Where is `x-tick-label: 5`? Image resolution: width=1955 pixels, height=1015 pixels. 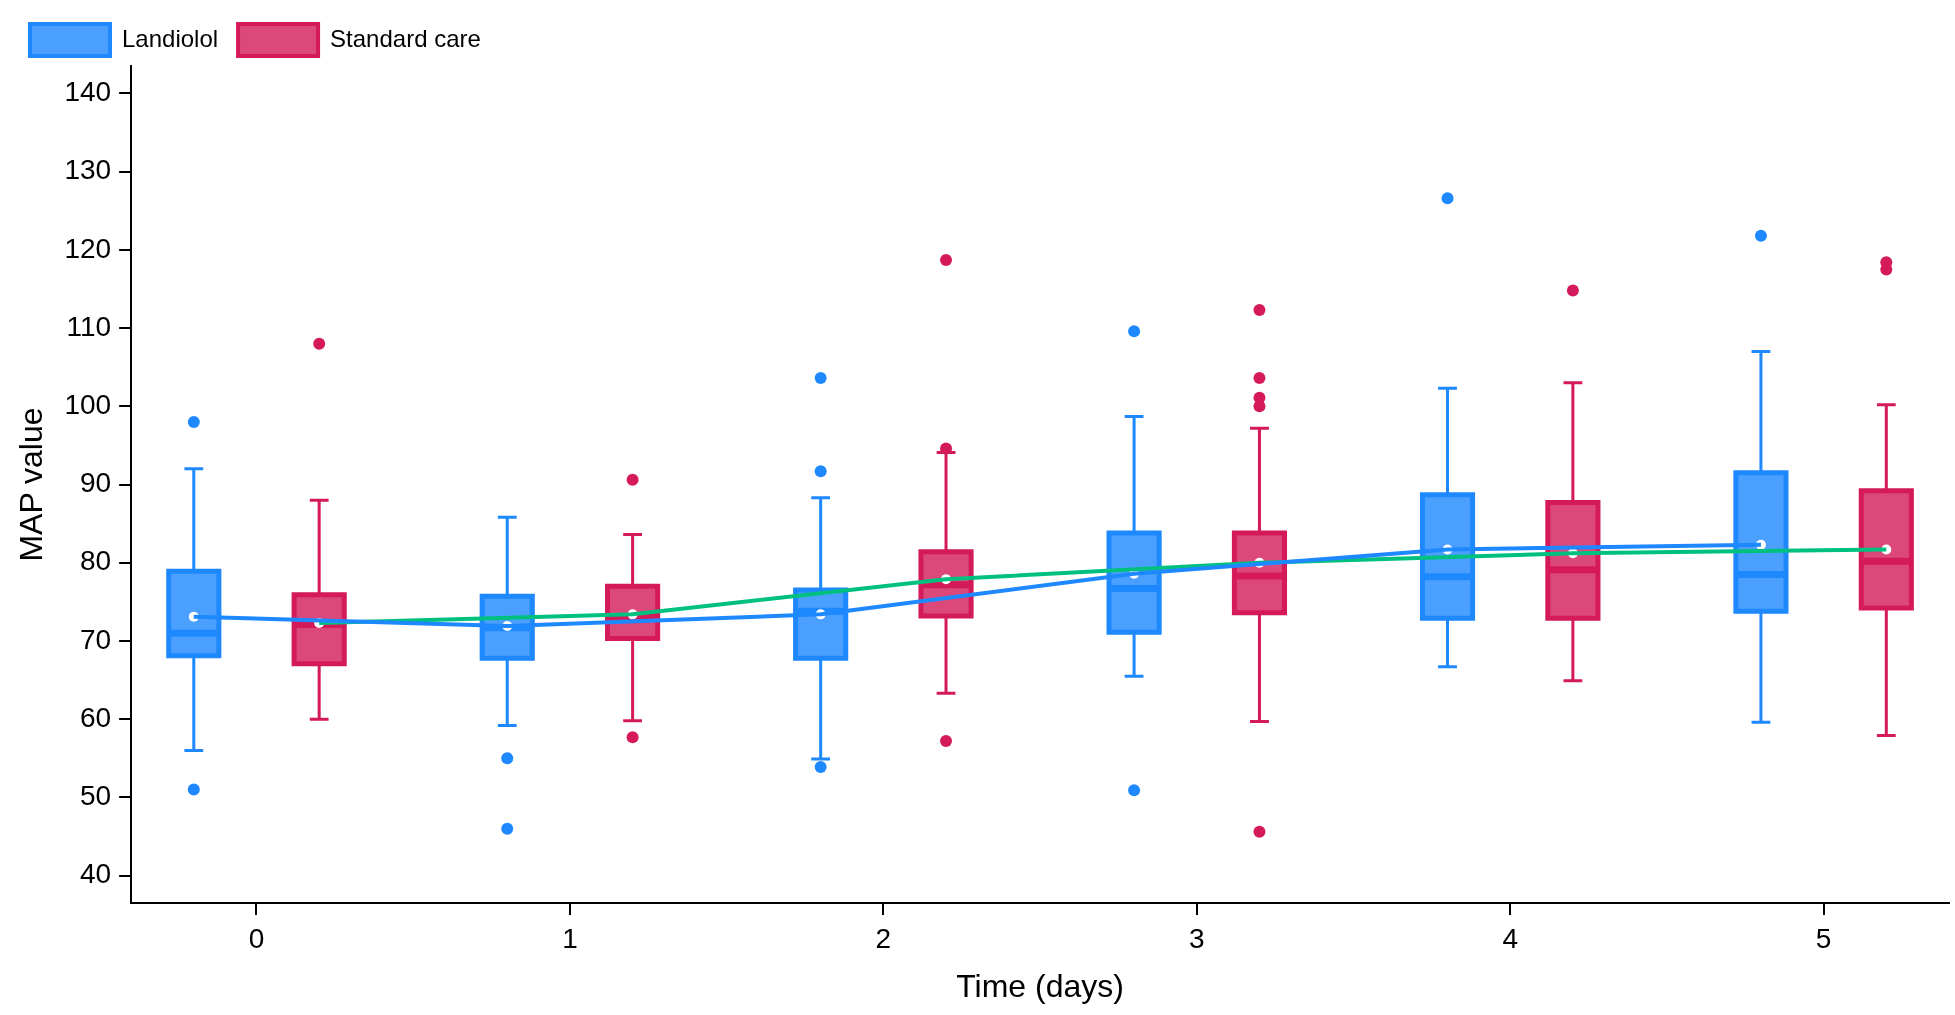 x-tick-label: 5 is located at coordinates (1823, 938).